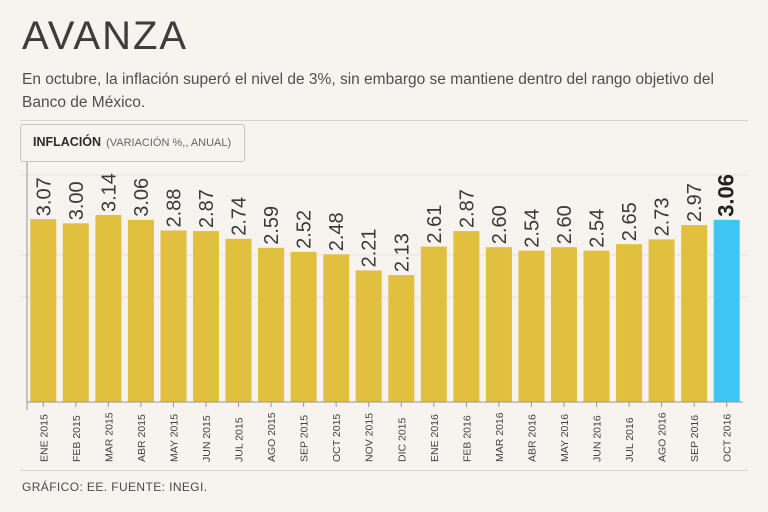 This screenshot has width=768, height=512. What do you see at coordinates (207, 438) in the screenshot?
I see `x-tick-label: JUN 2015` at bounding box center [207, 438].